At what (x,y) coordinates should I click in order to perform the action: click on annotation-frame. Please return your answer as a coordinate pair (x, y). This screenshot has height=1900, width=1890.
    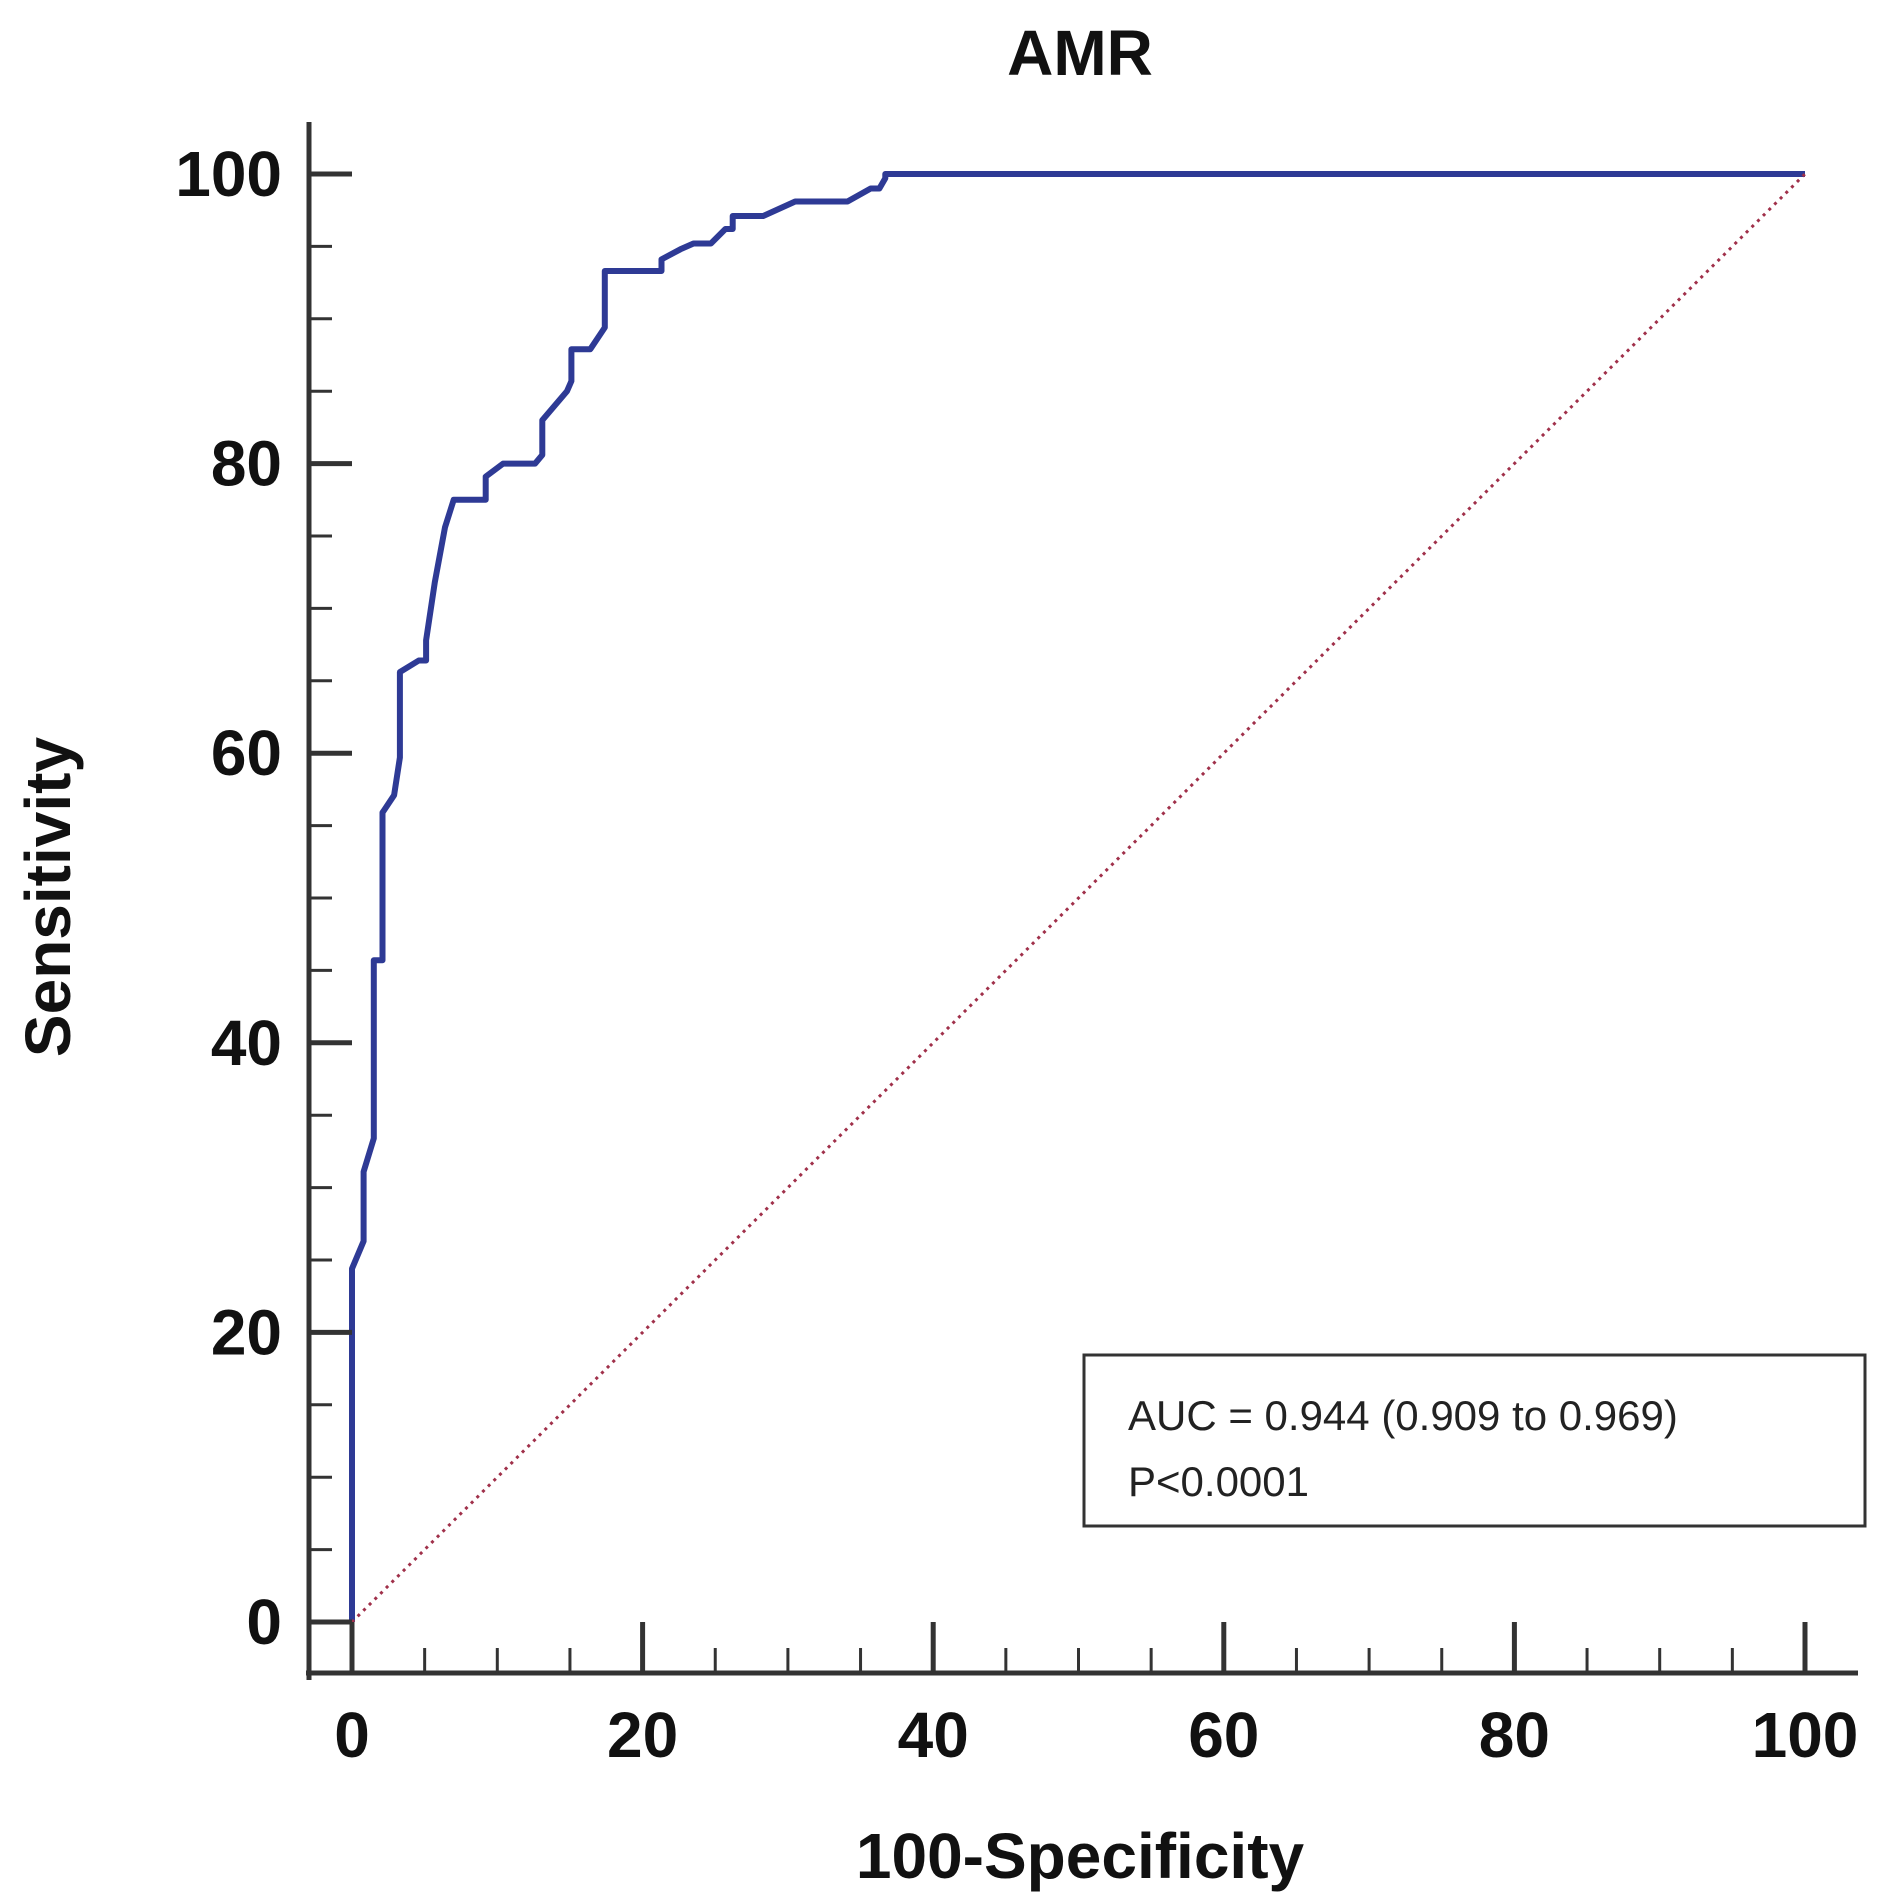
    Looking at the image, I should click on (1474, 1440).